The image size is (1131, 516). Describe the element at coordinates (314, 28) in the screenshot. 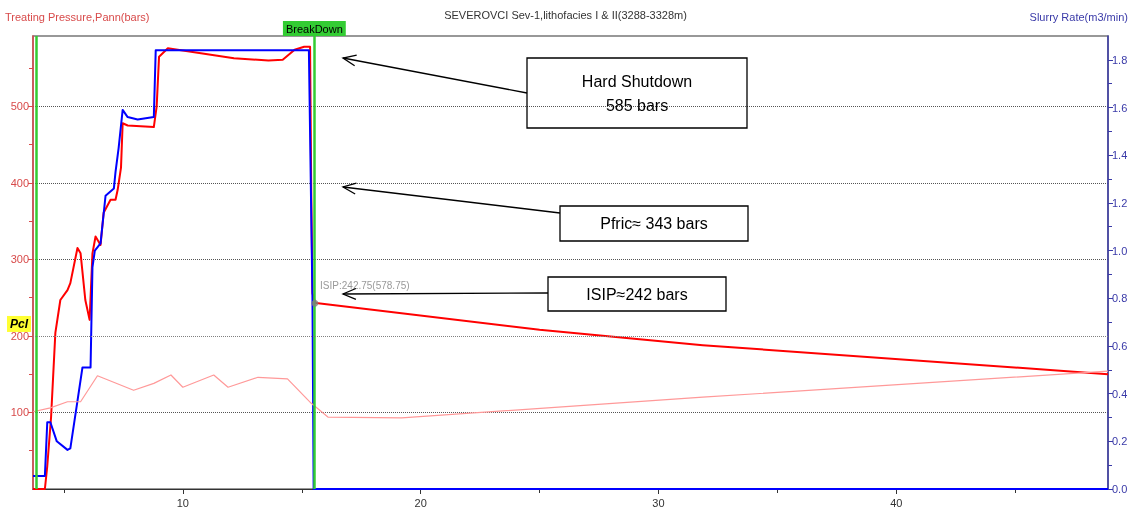

I see `ref-line-label: BreakDown` at that location.